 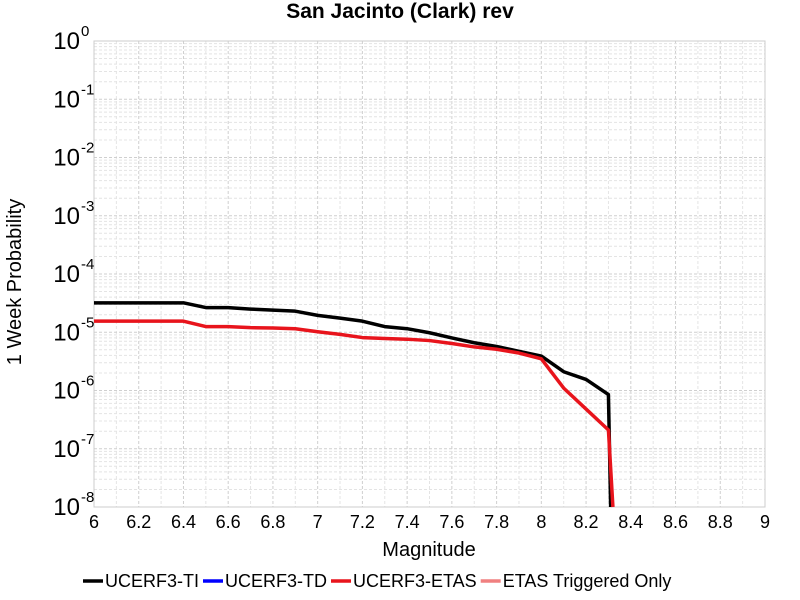 What do you see at coordinates (87, 497) in the screenshot?
I see `y-tick-exponent: -8` at bounding box center [87, 497].